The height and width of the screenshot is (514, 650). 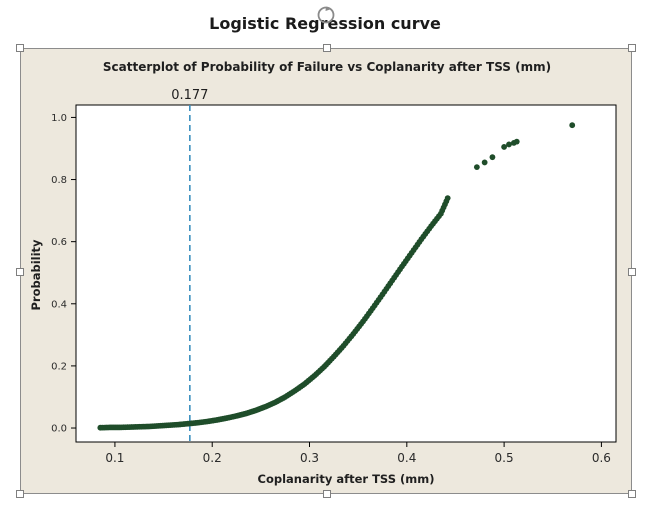 What do you see at coordinates (327, 494) in the screenshot?
I see `resize-handle-bottom` at bounding box center [327, 494].